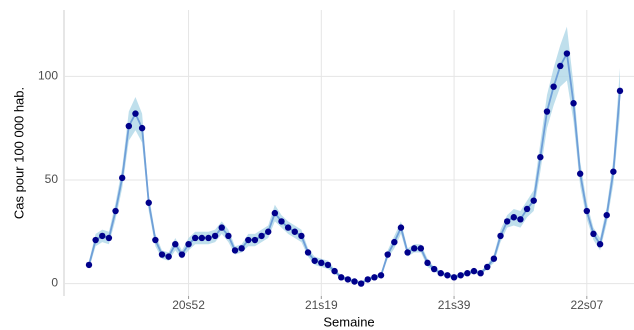  What do you see at coordinates (321, 305) in the screenshot?
I see `x-tick-label: 21s19` at bounding box center [321, 305].